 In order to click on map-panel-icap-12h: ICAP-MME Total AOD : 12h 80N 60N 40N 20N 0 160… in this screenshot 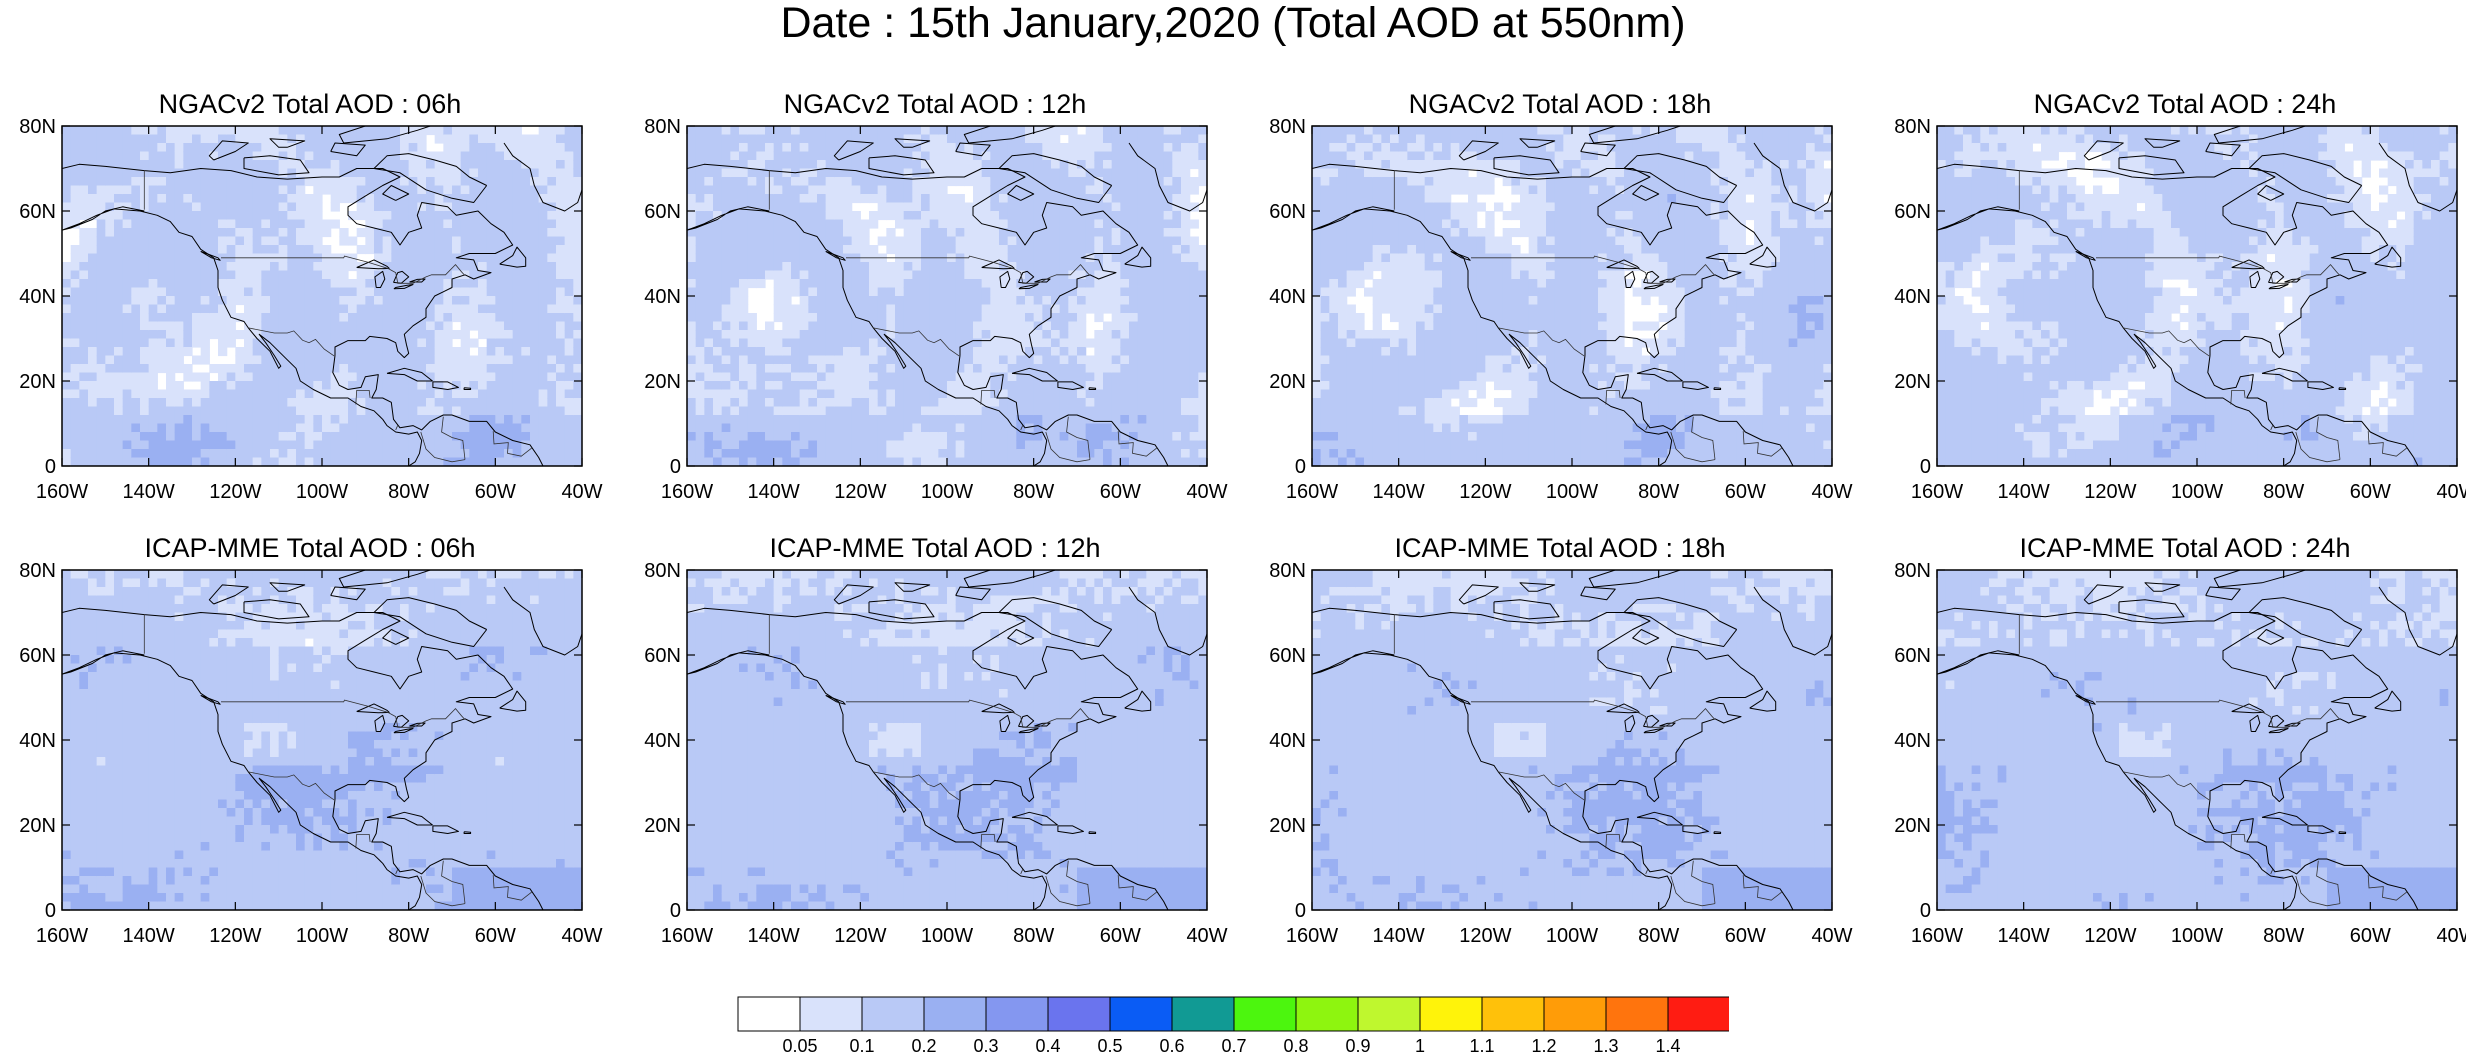, I will do `click(935, 772)`.